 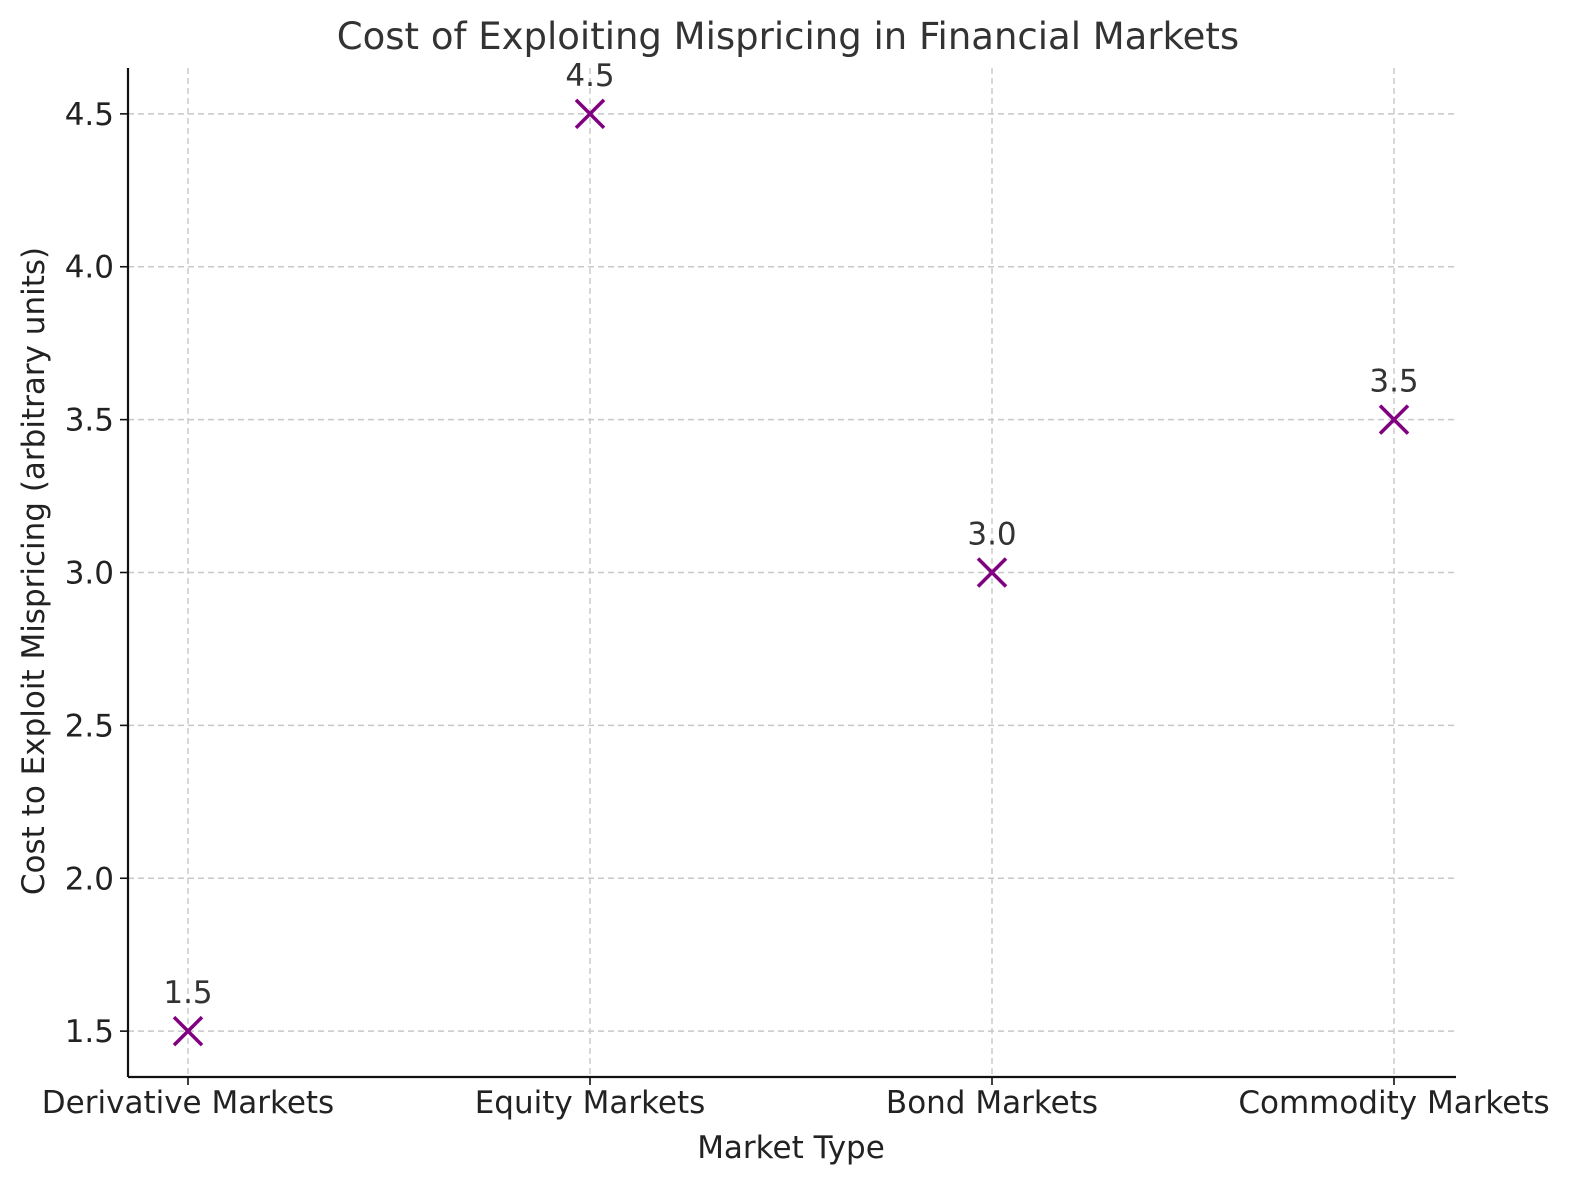 What do you see at coordinates (791, 1148) in the screenshot?
I see `x-axis-label: Market Type` at bounding box center [791, 1148].